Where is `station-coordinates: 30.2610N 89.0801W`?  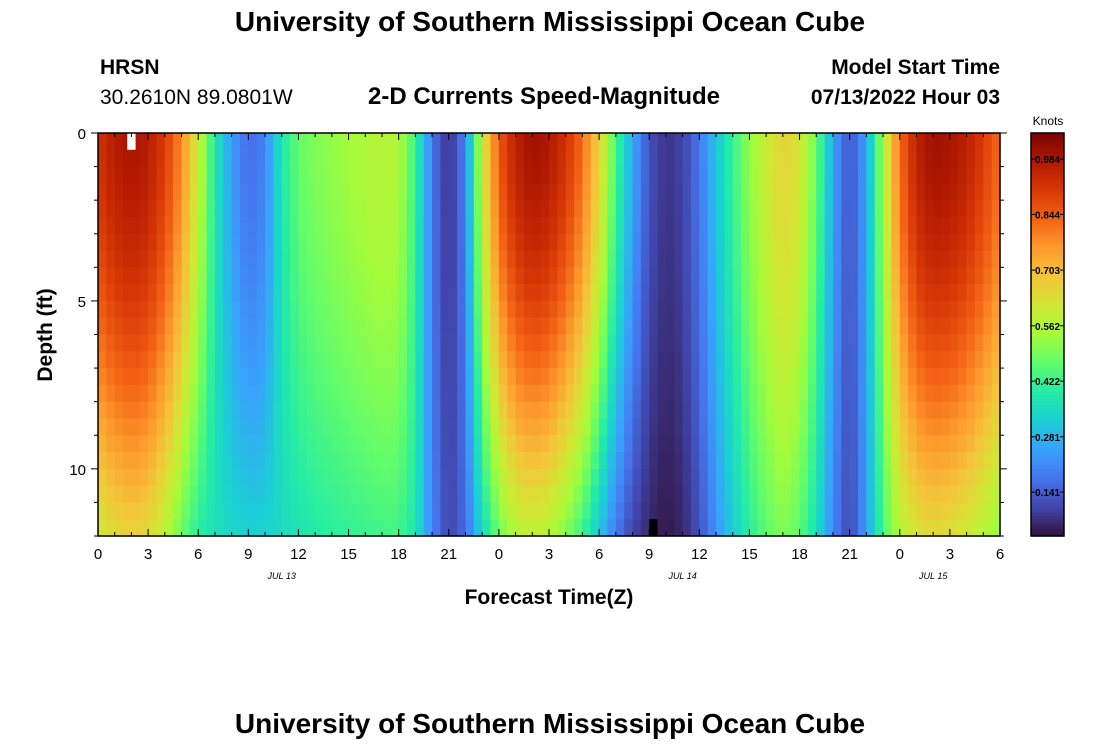 station-coordinates: 30.2610N 89.0801W is located at coordinates (196, 97).